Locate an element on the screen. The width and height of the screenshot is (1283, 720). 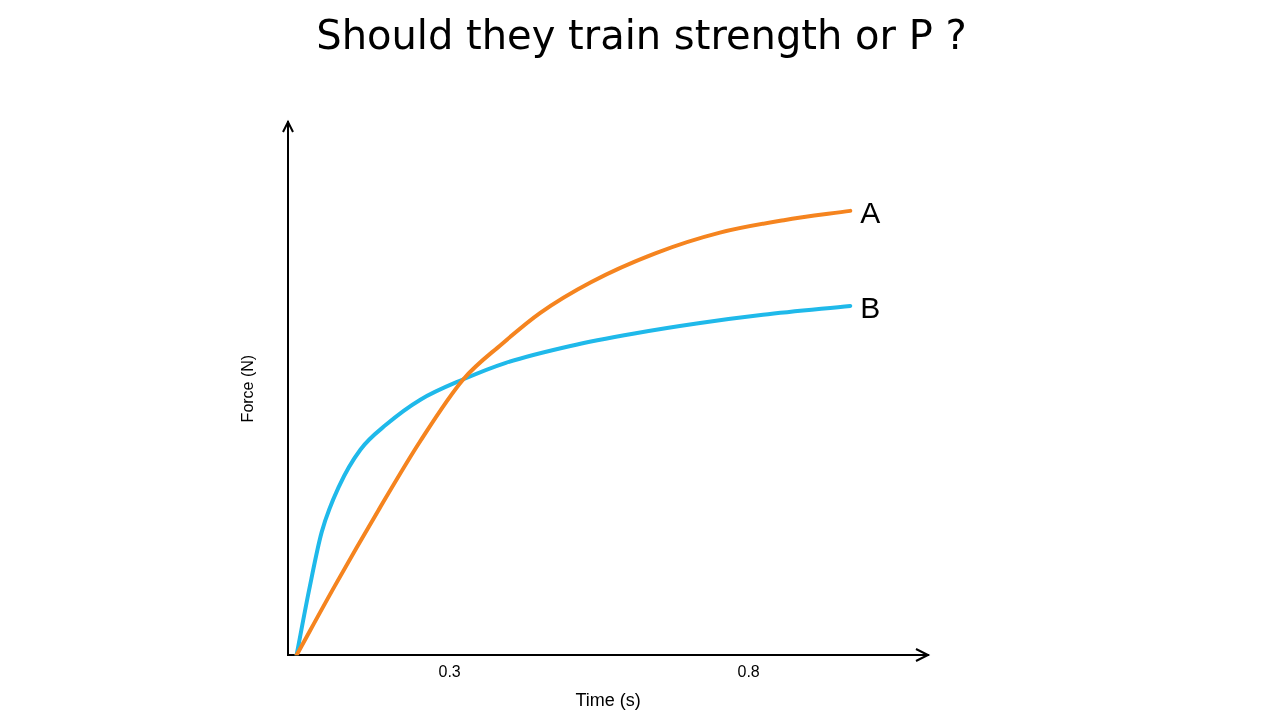
y-axis-title: Force (N) is located at coordinates (248, 388).